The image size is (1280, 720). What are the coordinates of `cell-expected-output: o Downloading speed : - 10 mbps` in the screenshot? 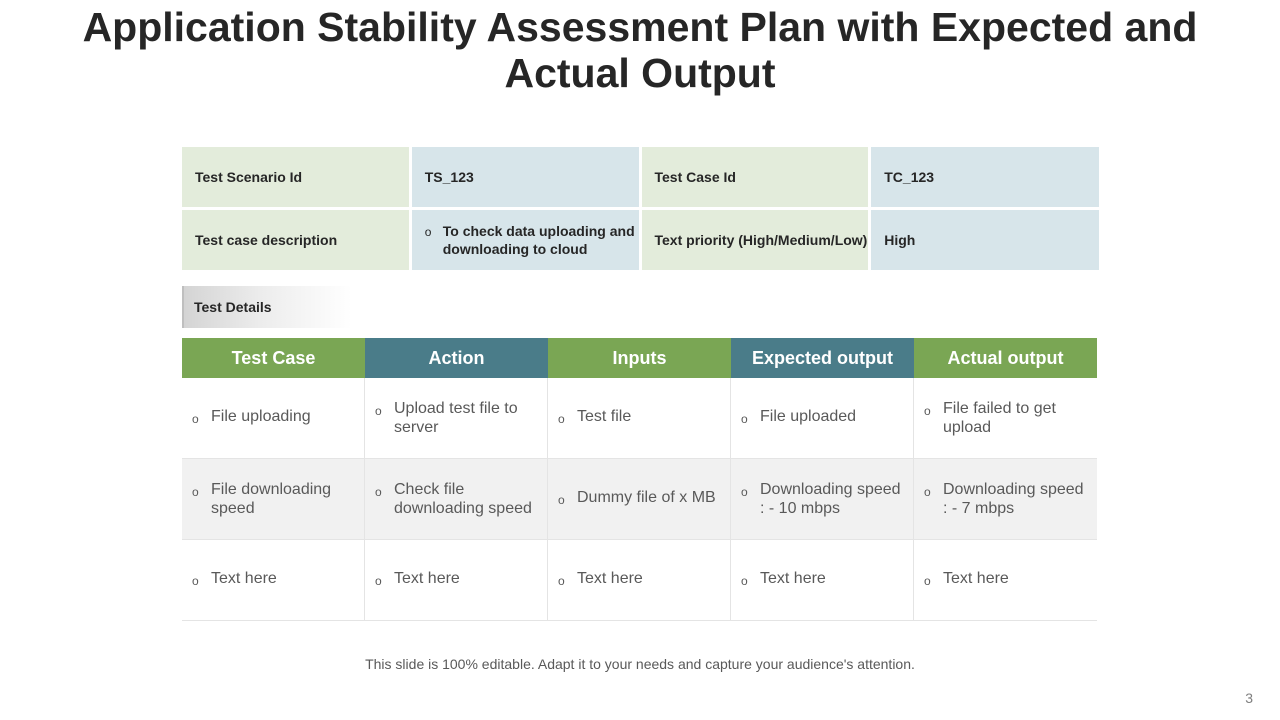 It's located at (822, 499).